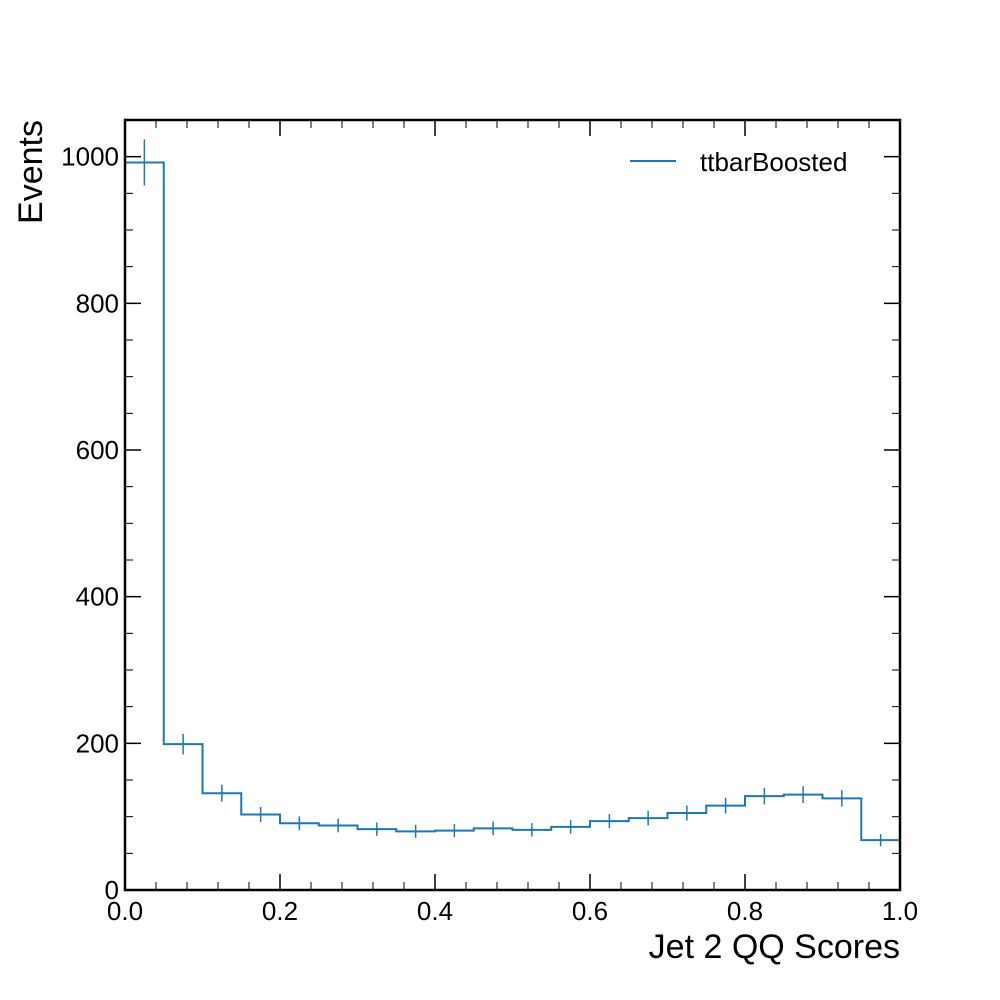 The image size is (1000, 1000). Describe the element at coordinates (773, 162) in the screenshot. I see `legend-label: ttbarBoosted` at that location.